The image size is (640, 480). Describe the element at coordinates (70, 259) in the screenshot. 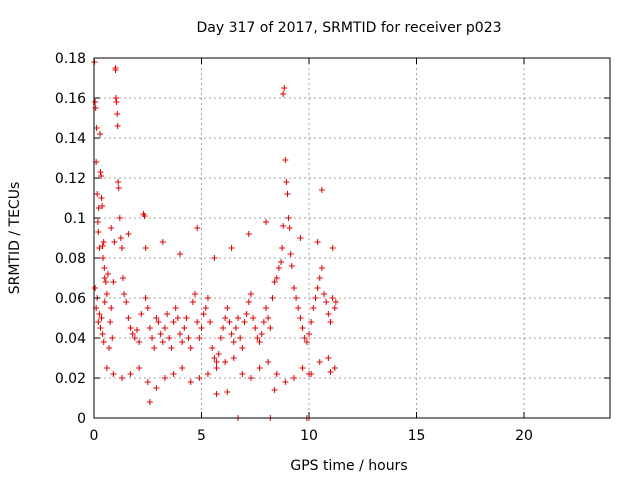

I see `y-tick-label: 0.08` at that location.